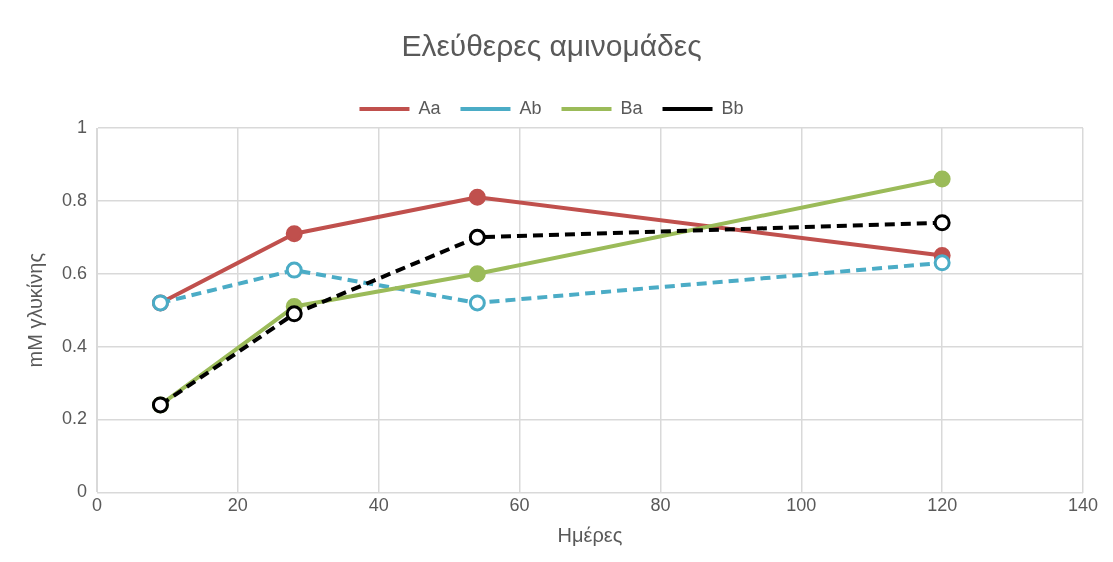 Image resolution: width=1113 pixels, height=562 pixels. Describe the element at coordinates (430, 107) in the screenshot. I see `legend-label: Aa` at that location.